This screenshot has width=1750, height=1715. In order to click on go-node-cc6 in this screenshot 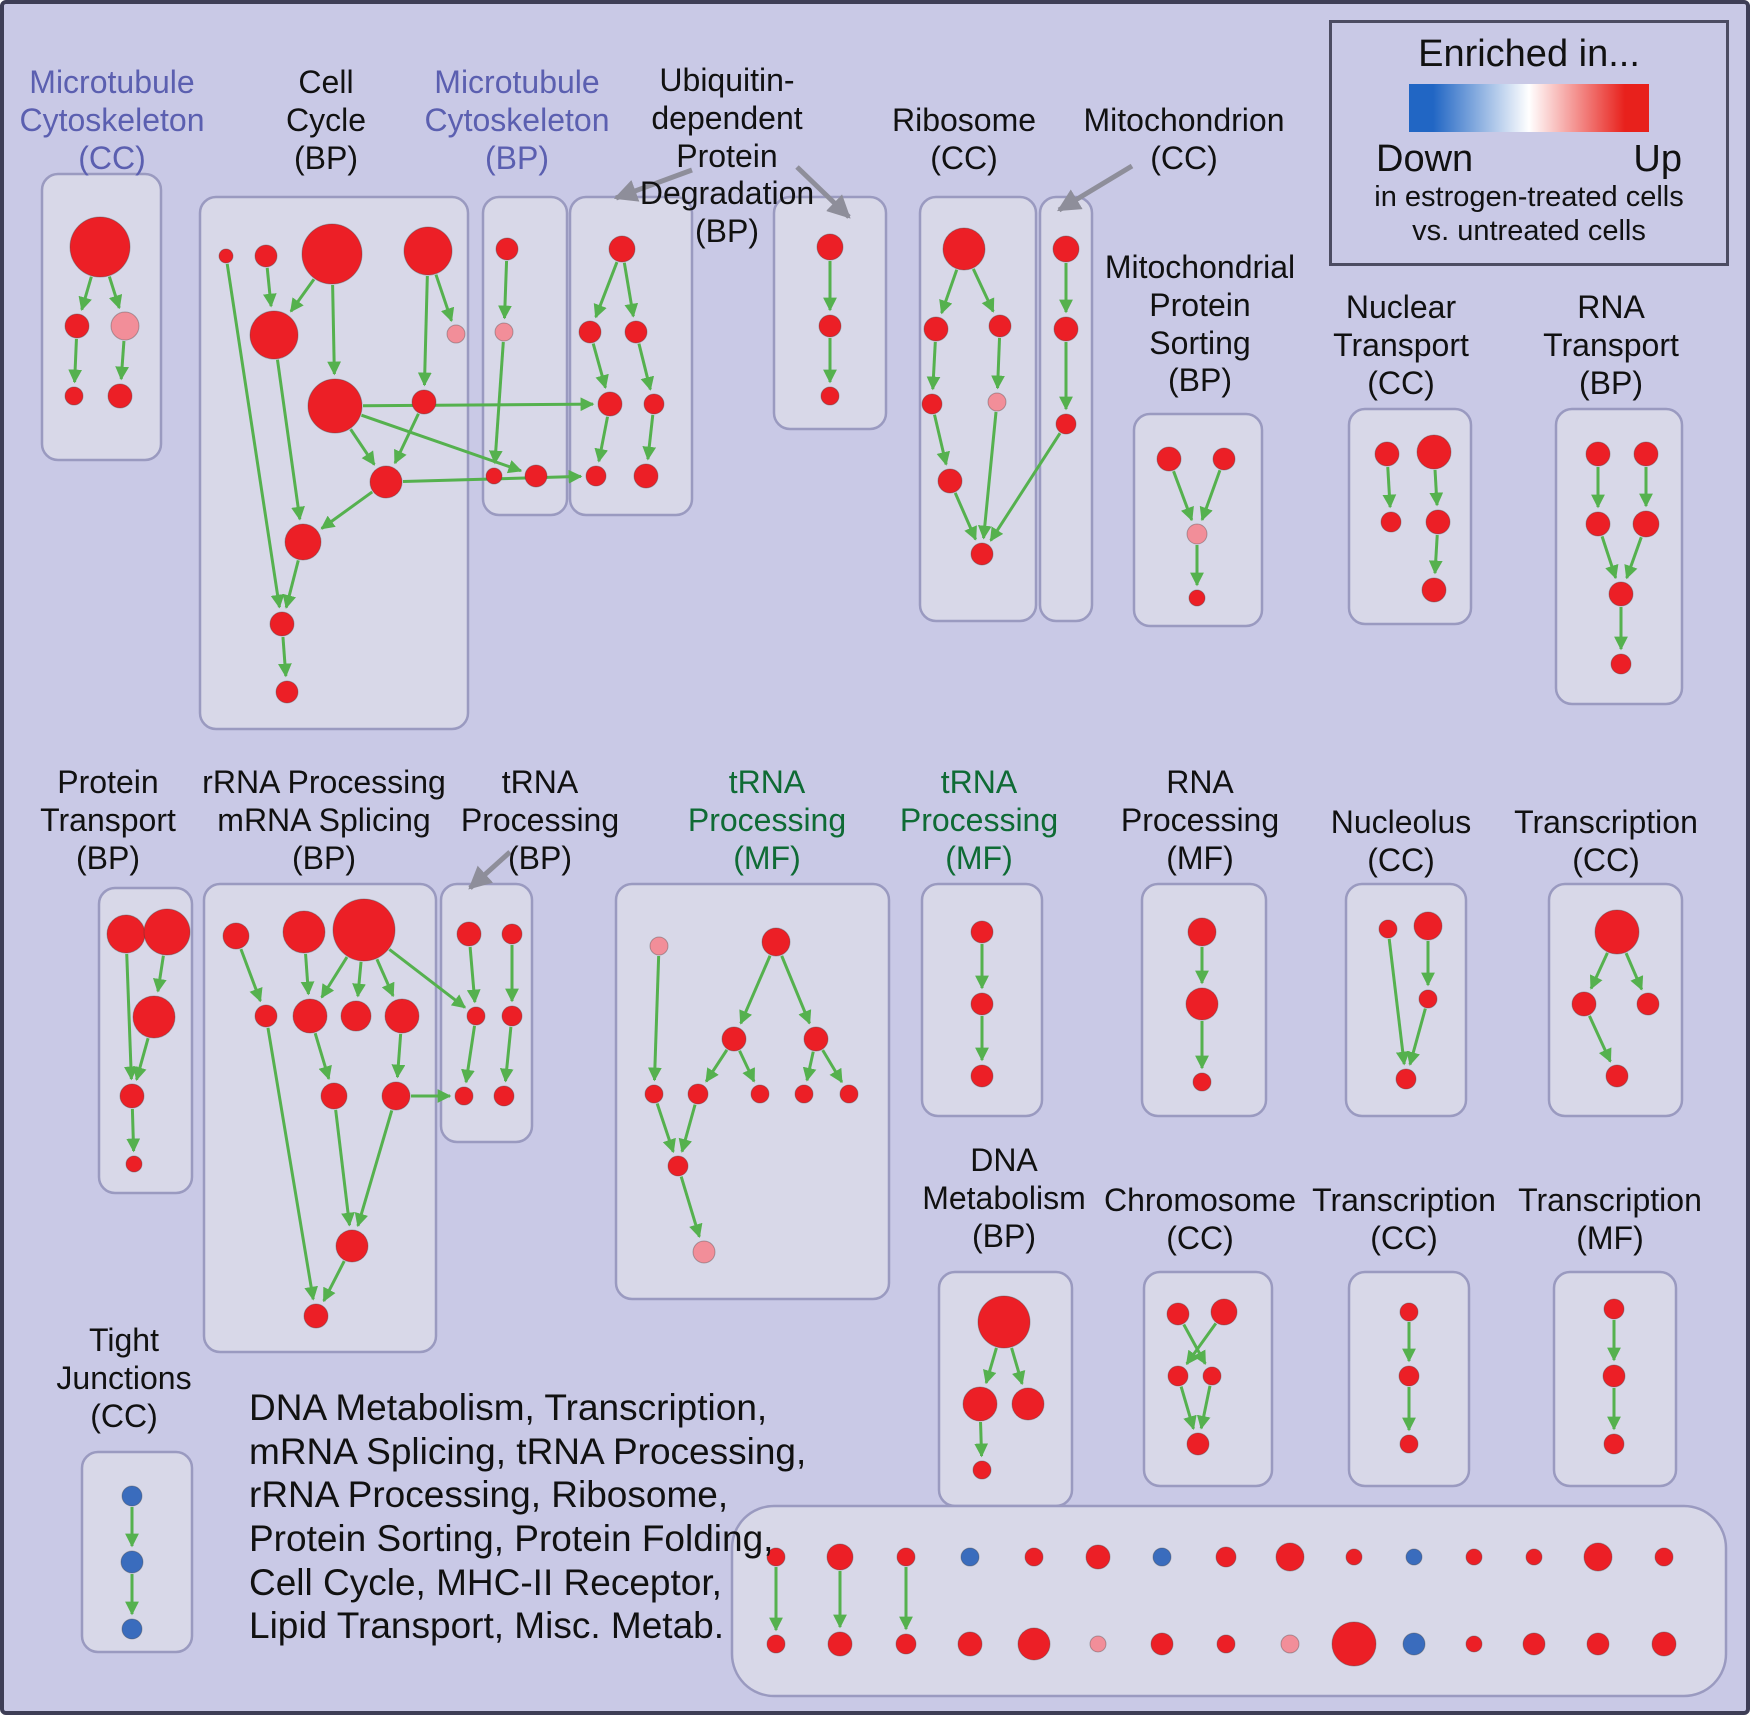, I will do `click(335, 406)`.